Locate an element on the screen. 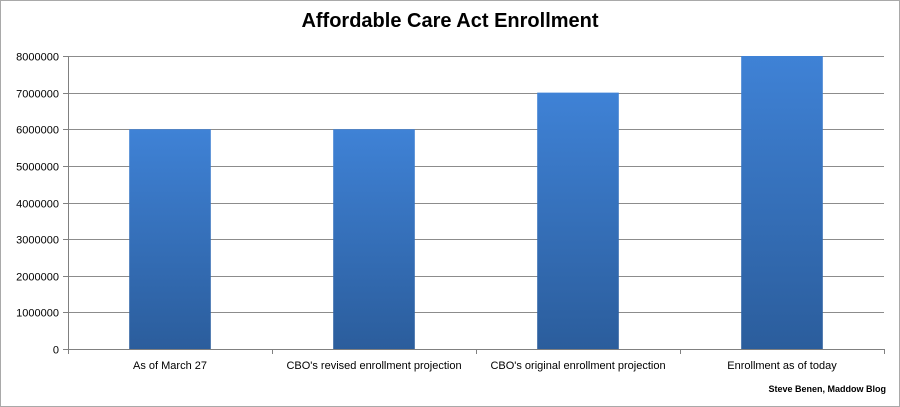 The height and width of the screenshot is (407, 900). y-tick-label: 8000000 is located at coordinates (37, 58).